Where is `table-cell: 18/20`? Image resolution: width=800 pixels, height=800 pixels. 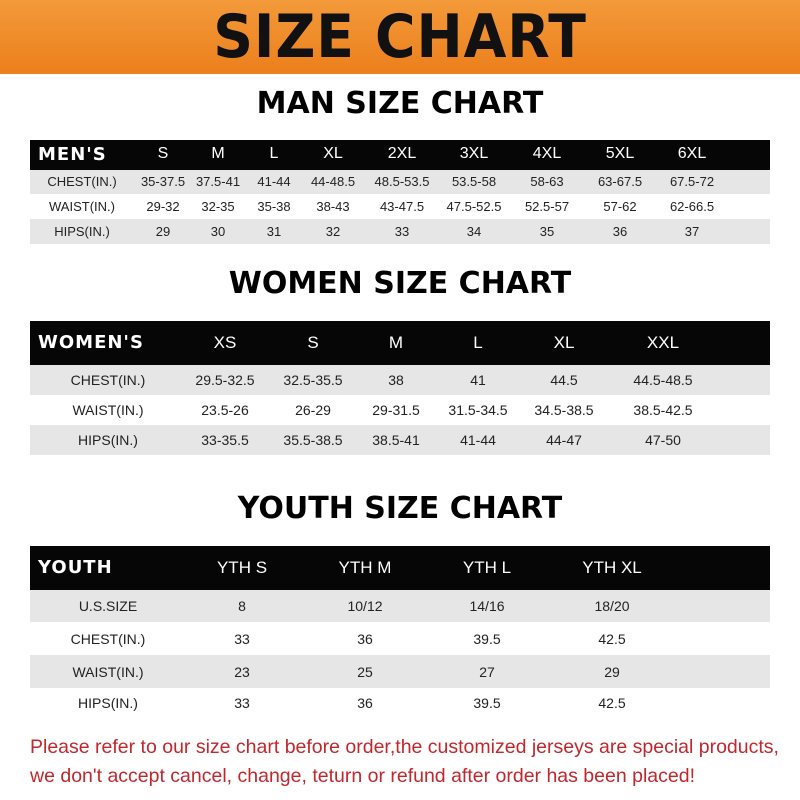 table-cell: 18/20 is located at coordinates (612, 606).